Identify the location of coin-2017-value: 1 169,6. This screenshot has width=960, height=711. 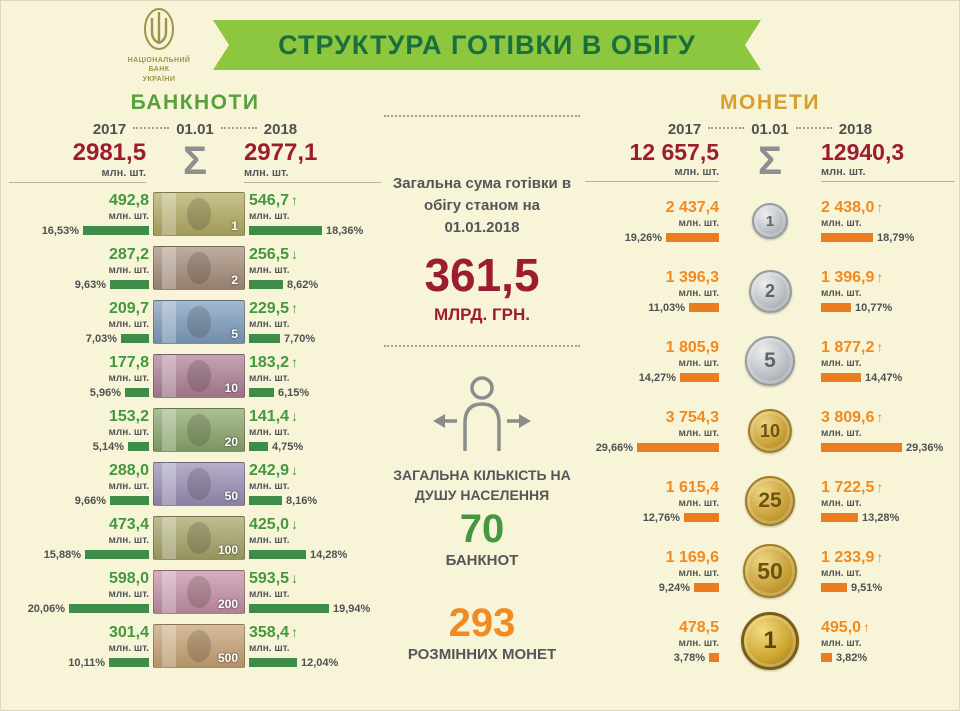
(692, 557).